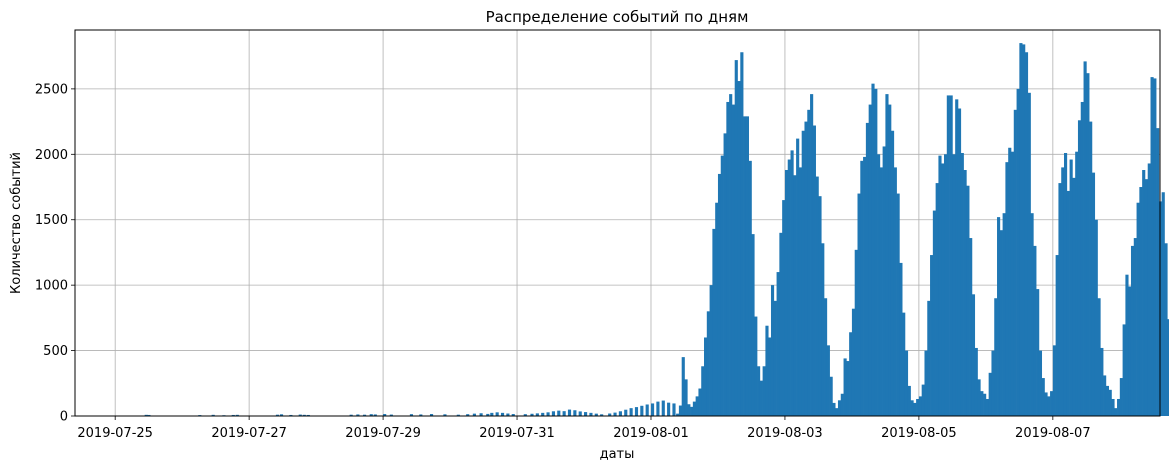  What do you see at coordinates (249, 433) in the screenshot?
I see `x-tick-label: 2019-07-27` at bounding box center [249, 433].